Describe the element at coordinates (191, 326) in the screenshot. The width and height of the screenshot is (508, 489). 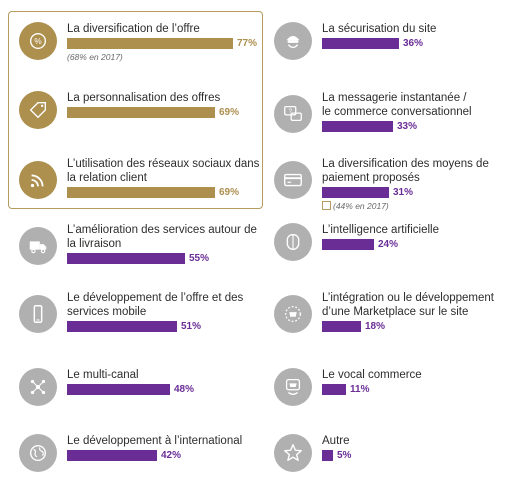
I see `bar-value-label: 51%` at that location.